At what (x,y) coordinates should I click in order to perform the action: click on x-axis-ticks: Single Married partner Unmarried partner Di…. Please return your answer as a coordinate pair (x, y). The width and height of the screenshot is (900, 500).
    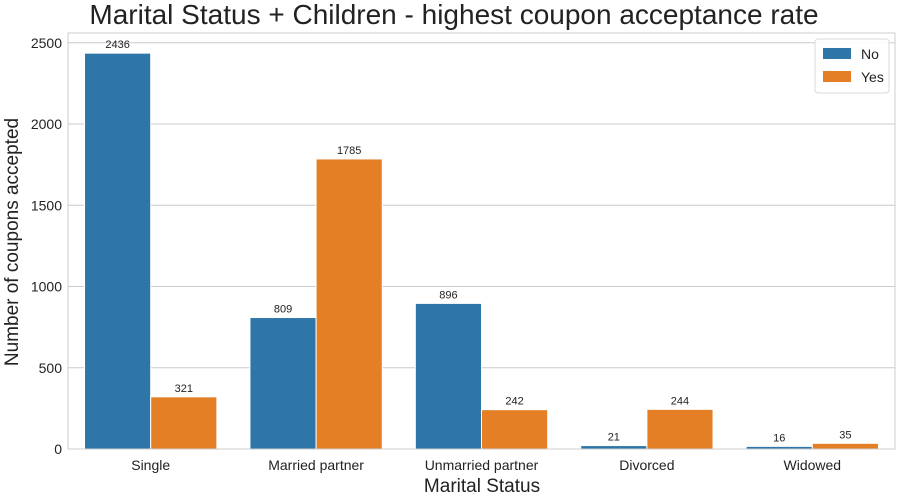
    Looking at the image, I should click on (486, 465).